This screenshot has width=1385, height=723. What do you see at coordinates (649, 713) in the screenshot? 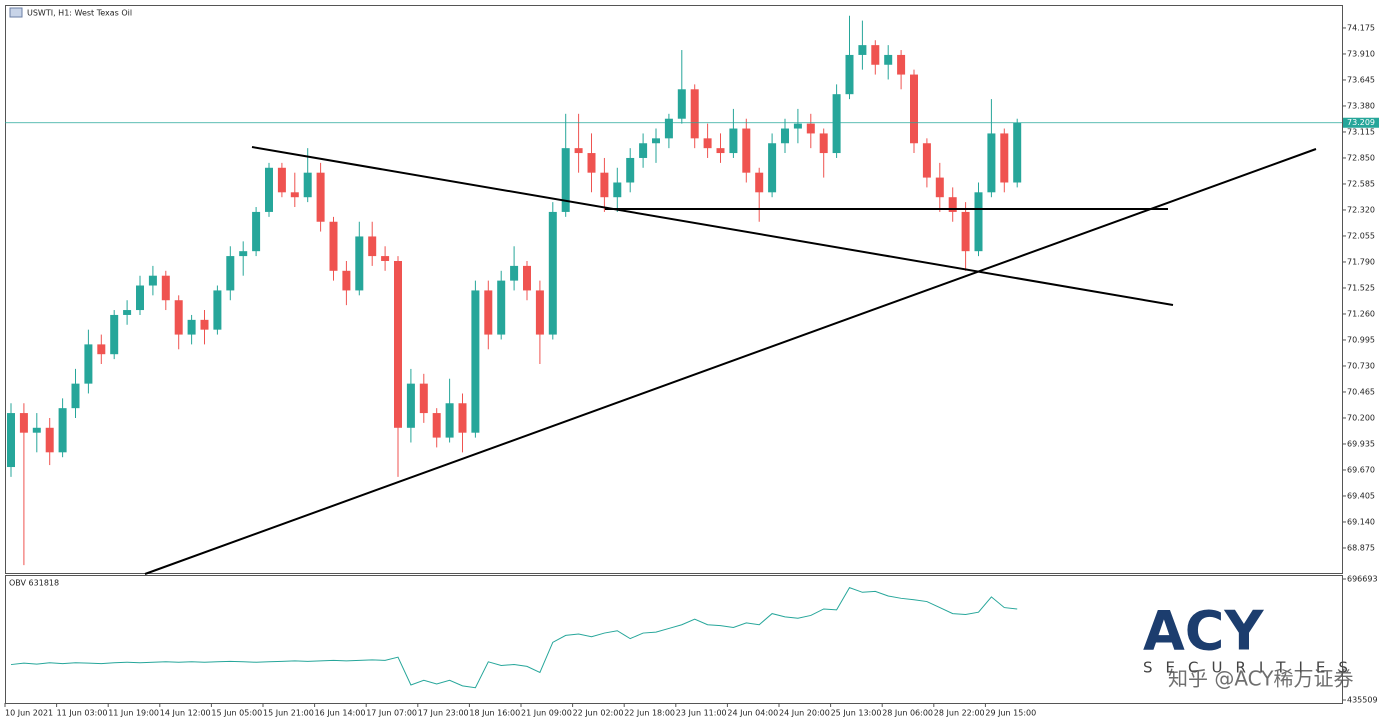
I see `x-tick-label: 22 Jun 18:00` at bounding box center [649, 713].